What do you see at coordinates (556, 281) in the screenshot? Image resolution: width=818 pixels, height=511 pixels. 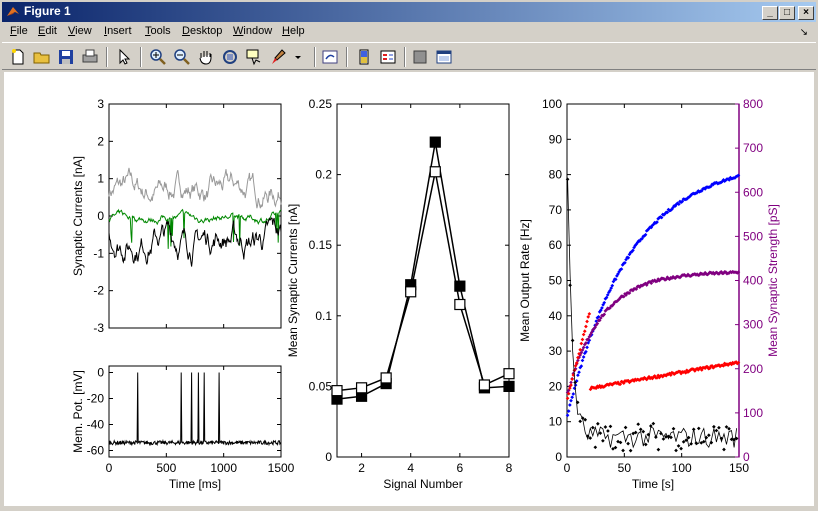 I see `y-tick-label: 50` at bounding box center [556, 281].